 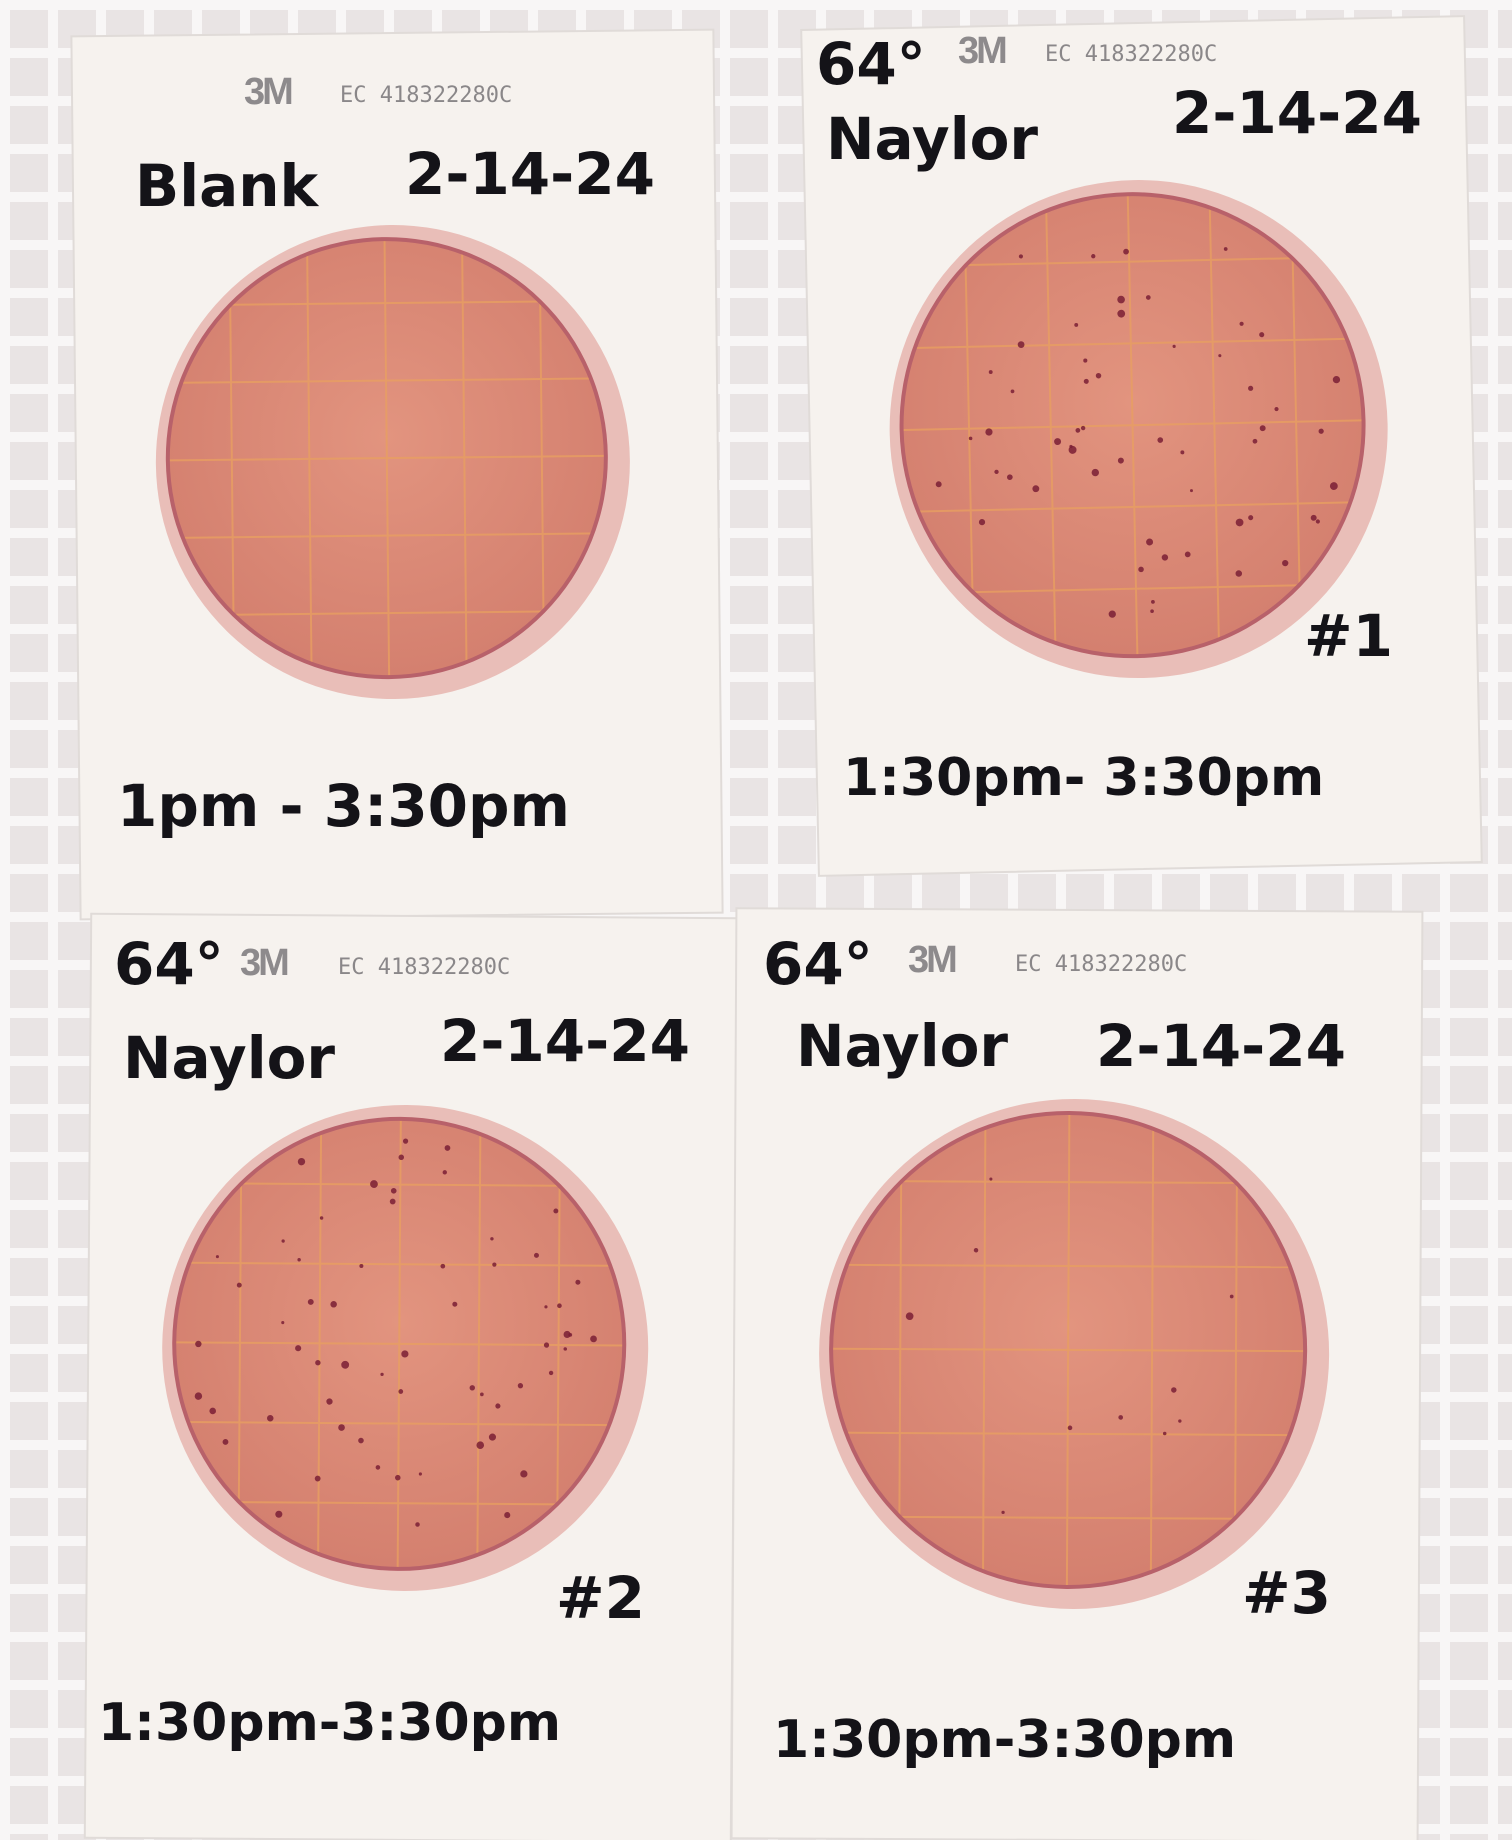 What do you see at coordinates (600, 1598) in the screenshot?
I see `plate-number: #2` at bounding box center [600, 1598].